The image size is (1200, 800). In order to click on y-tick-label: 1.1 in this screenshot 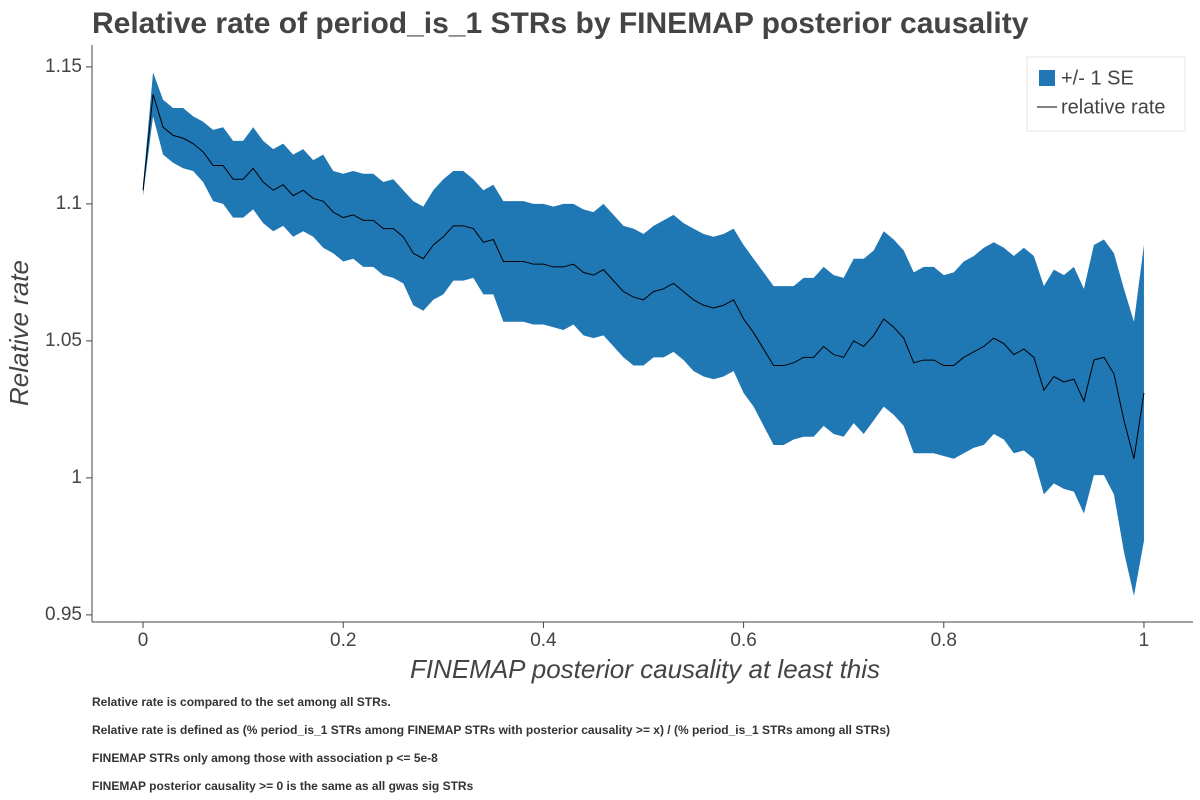, I will do `click(69, 203)`.